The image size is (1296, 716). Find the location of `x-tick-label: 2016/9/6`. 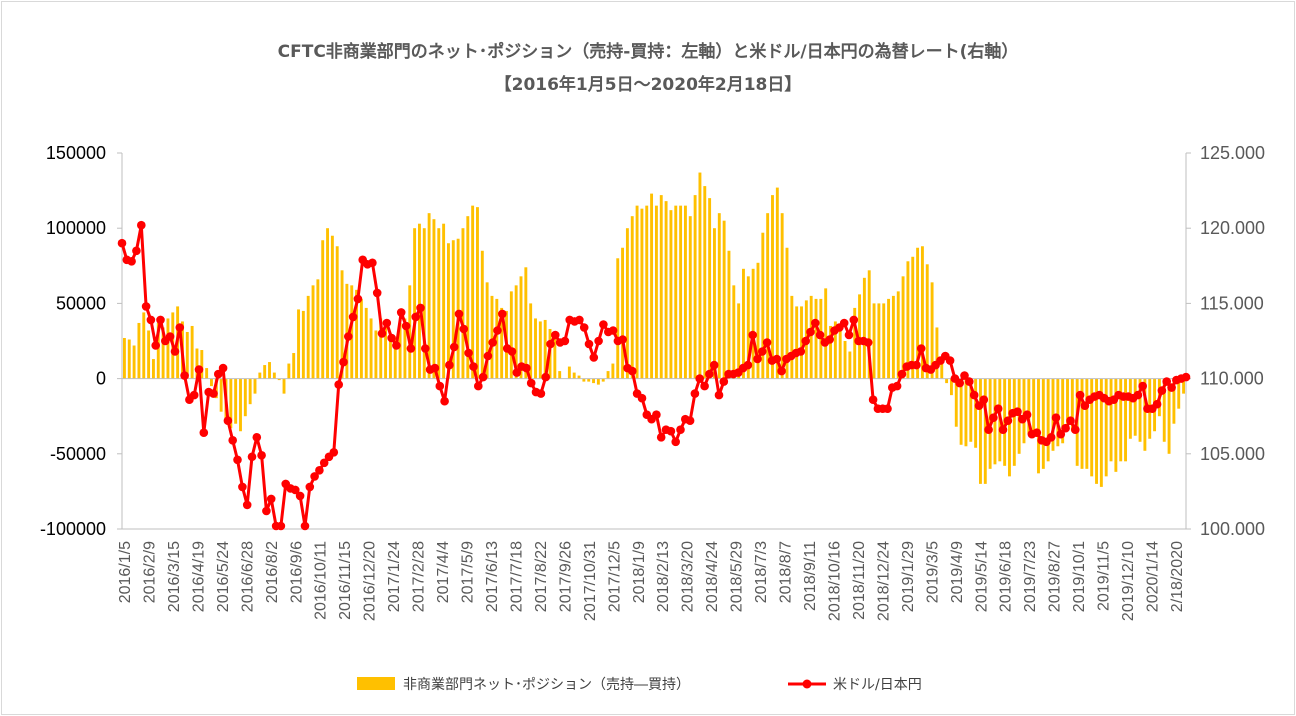

x-tick-label: 2016/9/6 is located at coordinates (296, 572).